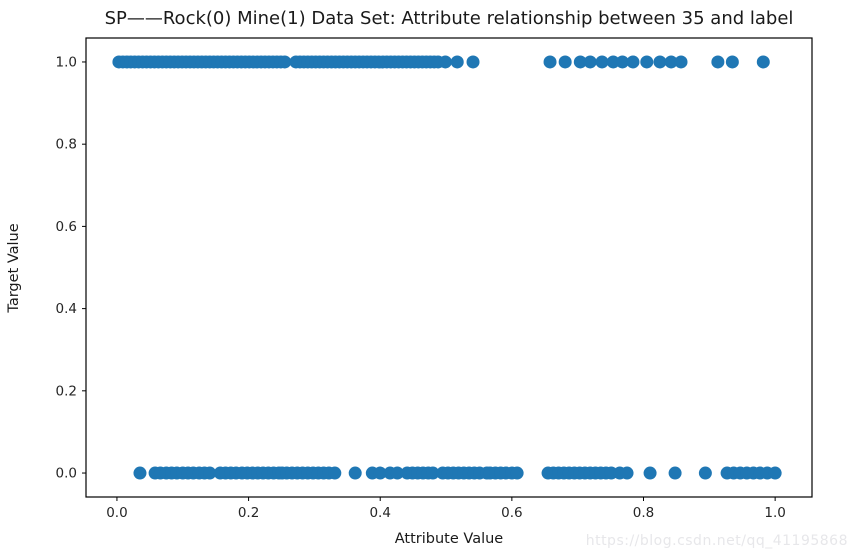 This screenshot has width=857, height=555. Describe the element at coordinates (248, 513) in the screenshot. I see `x-tick-label: 0.2` at that location.